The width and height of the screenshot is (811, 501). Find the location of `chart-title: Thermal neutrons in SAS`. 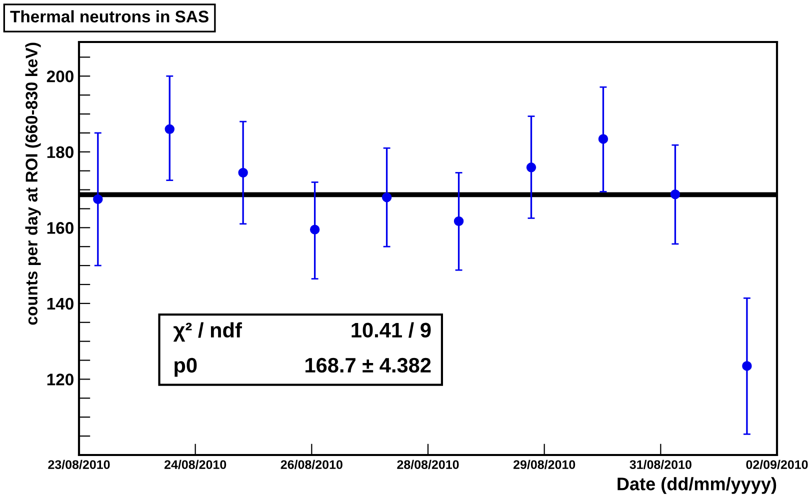

chart-title: Thermal neutrons in SAS is located at coordinates (109, 16).